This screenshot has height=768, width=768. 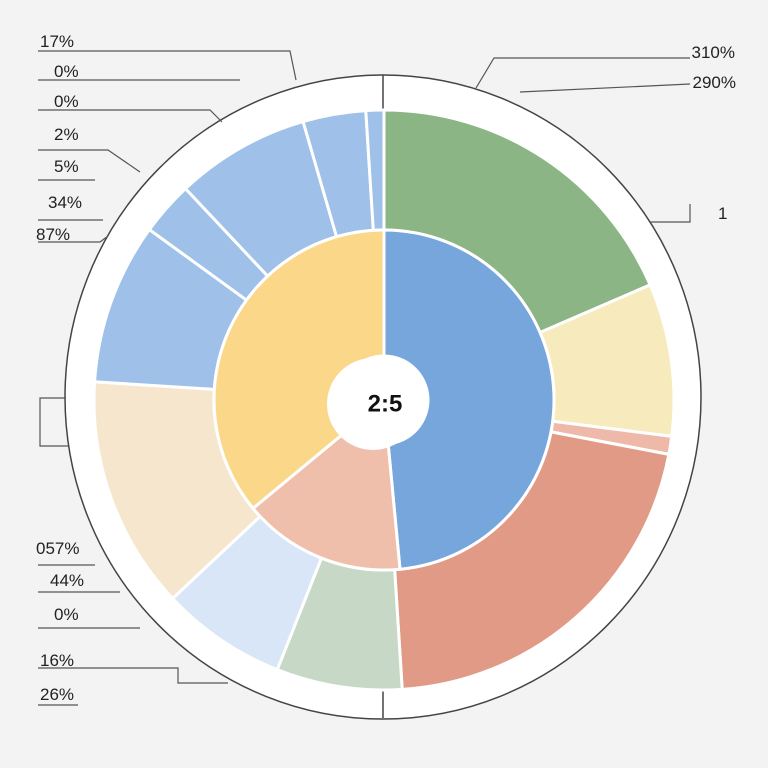 What do you see at coordinates (67, 580) in the screenshot?
I see `pct-label: 44%` at bounding box center [67, 580].